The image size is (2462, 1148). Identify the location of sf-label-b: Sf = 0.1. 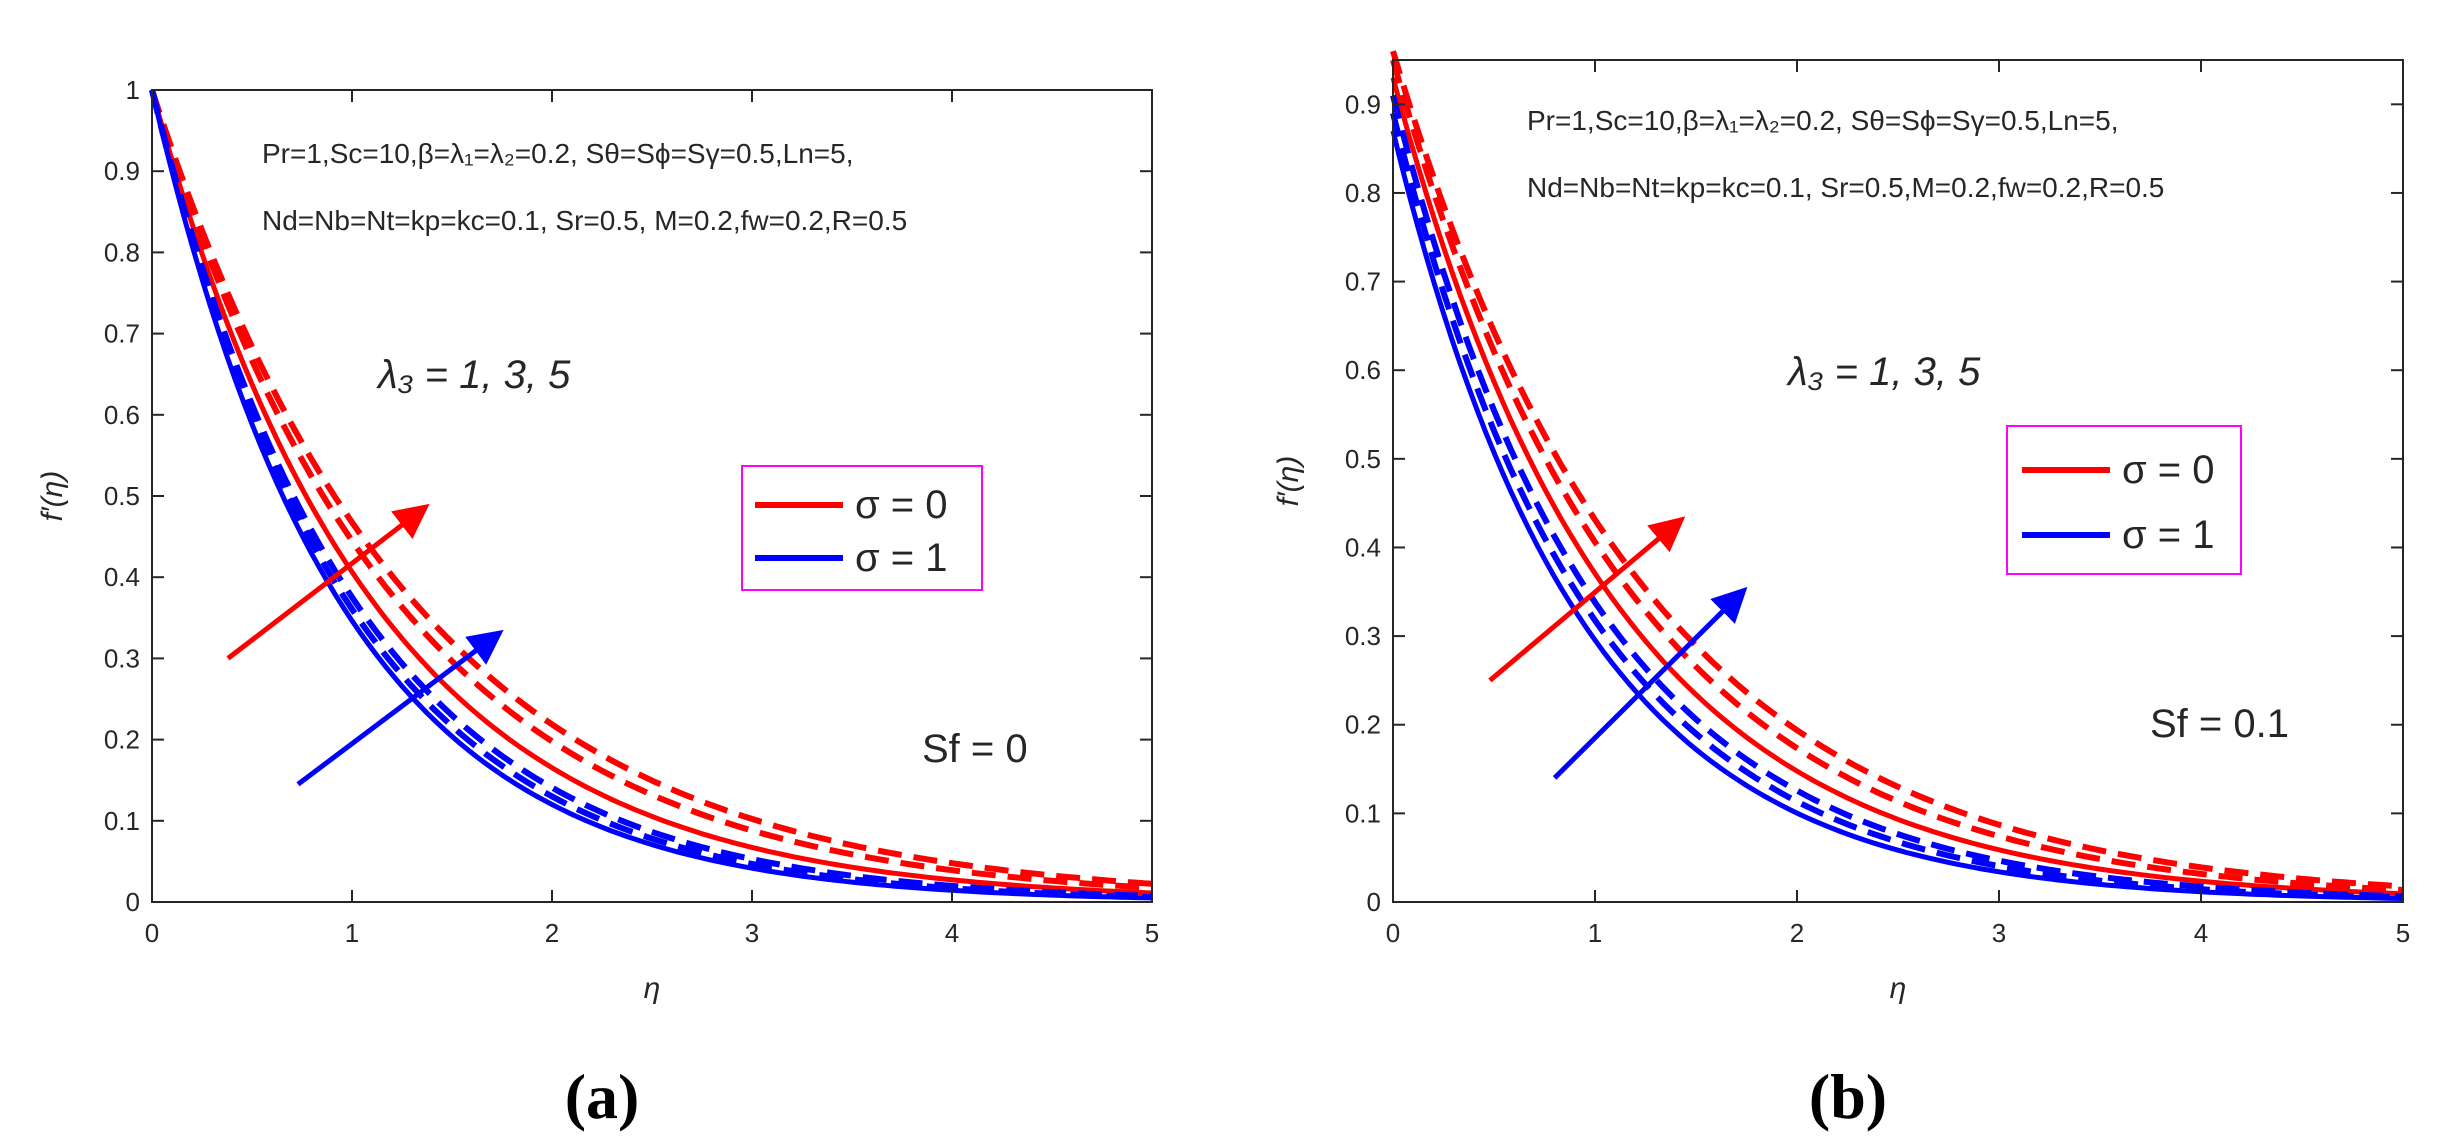
(2219, 724).